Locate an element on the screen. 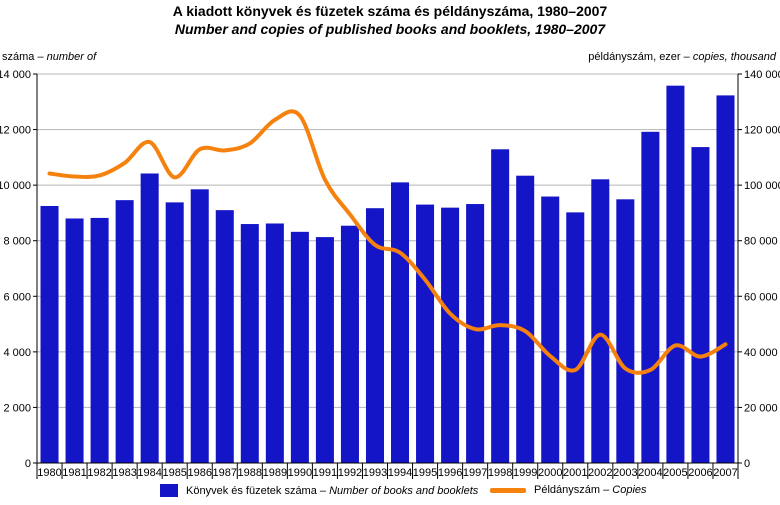  right-tick-label: 100 000 is located at coordinates (762, 186).